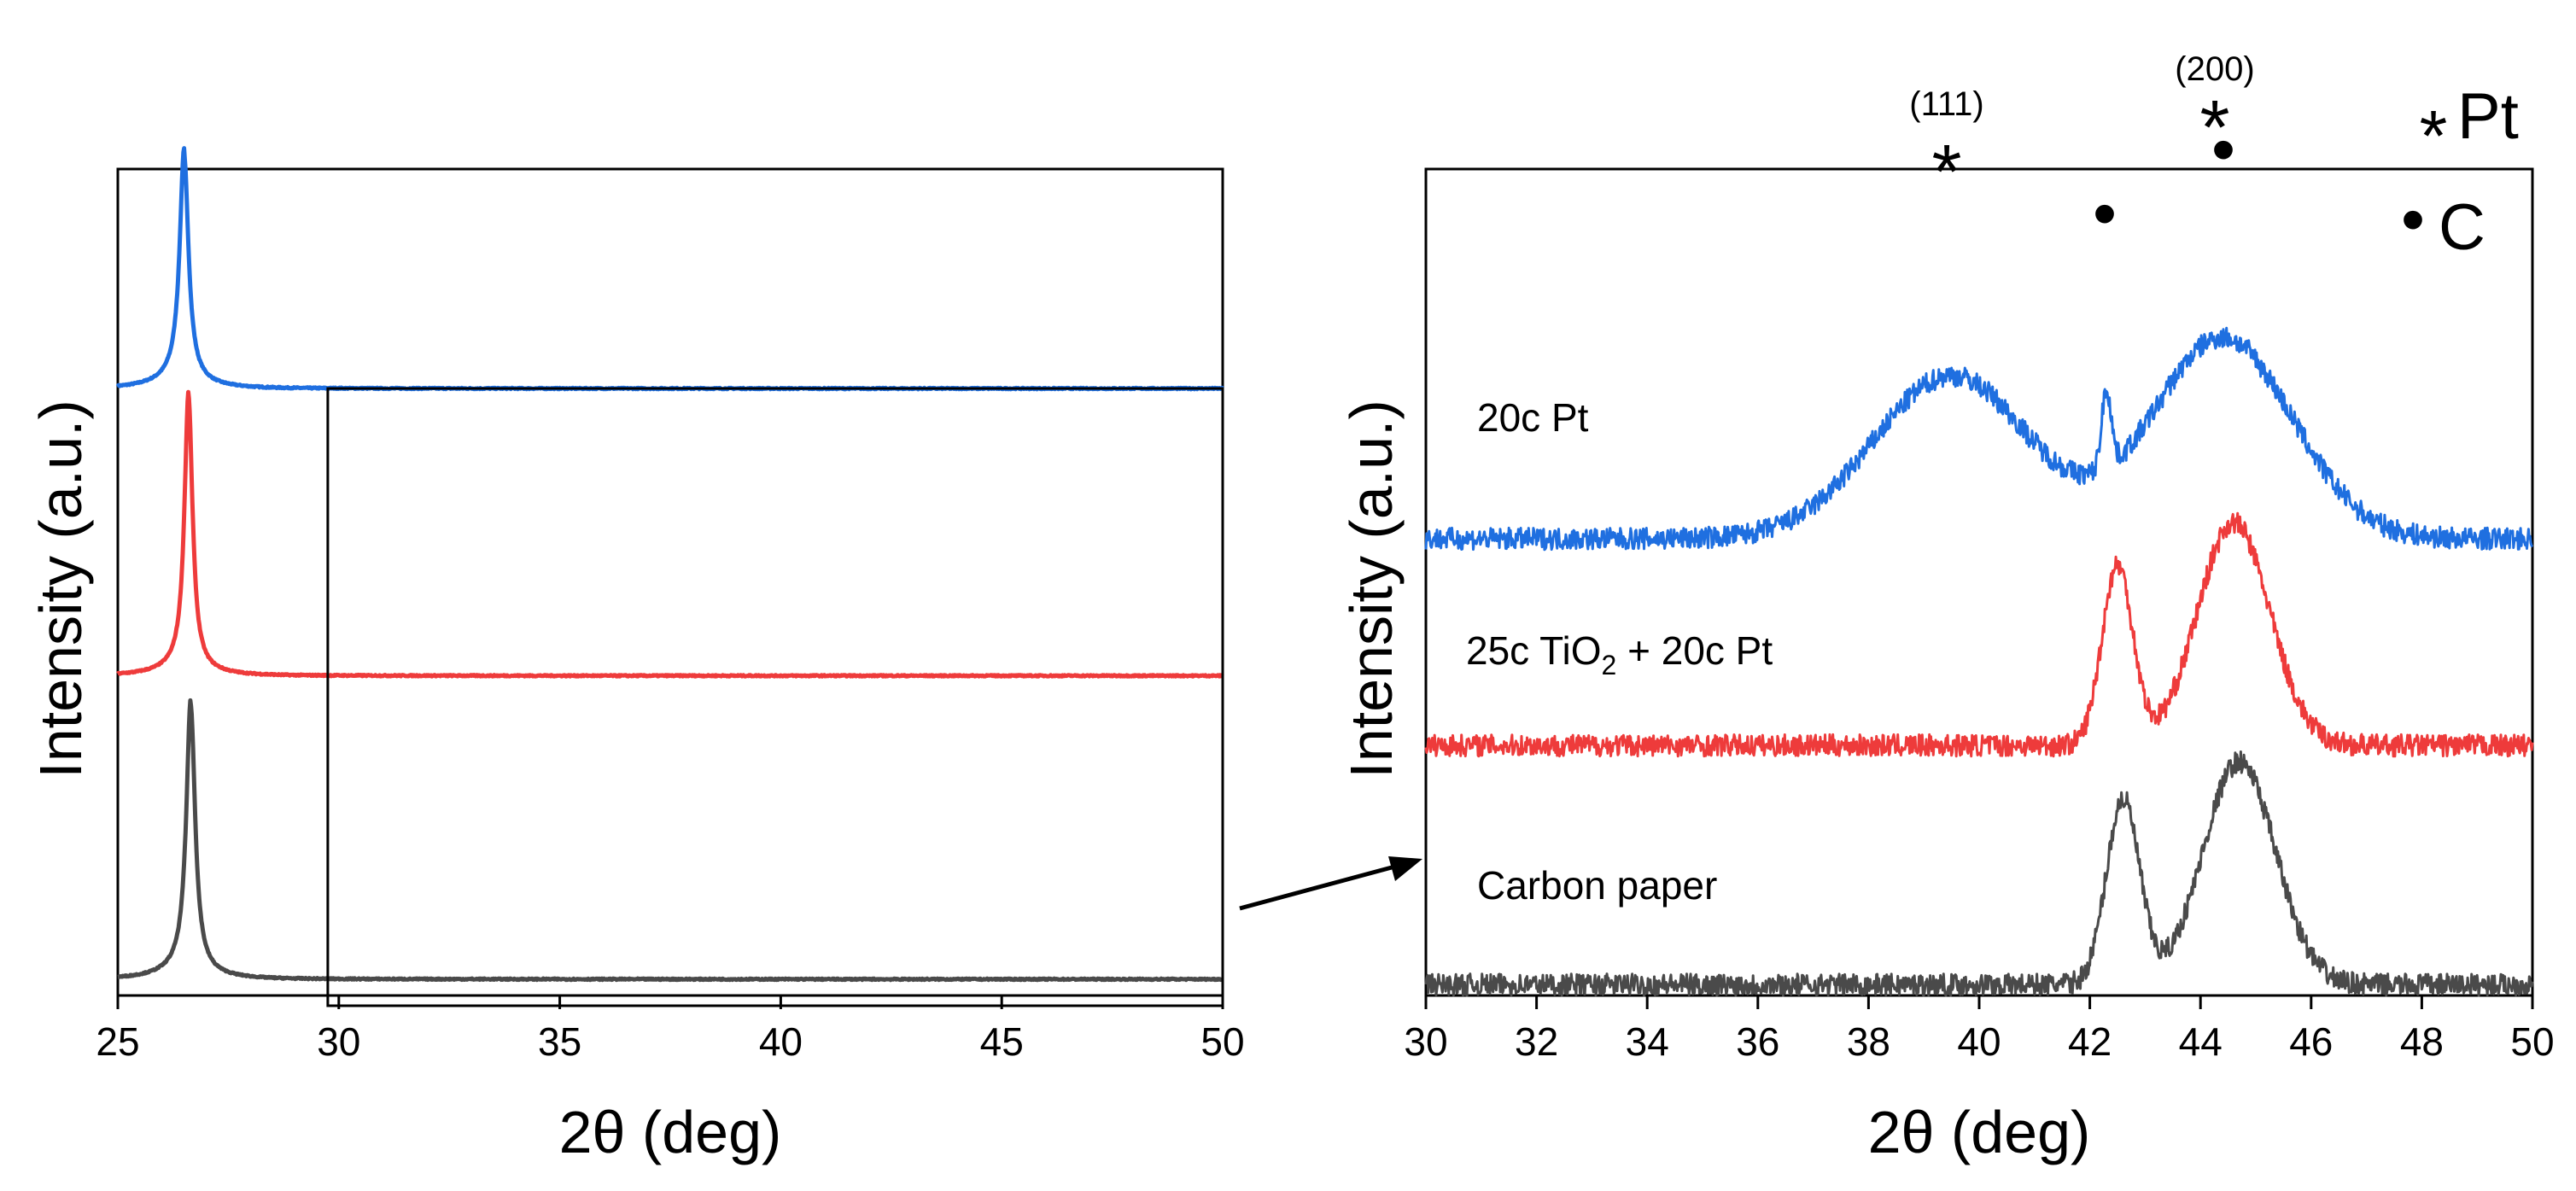  What do you see at coordinates (1946, 104) in the screenshot?
I see `hkl-label-111: (111)` at bounding box center [1946, 104].